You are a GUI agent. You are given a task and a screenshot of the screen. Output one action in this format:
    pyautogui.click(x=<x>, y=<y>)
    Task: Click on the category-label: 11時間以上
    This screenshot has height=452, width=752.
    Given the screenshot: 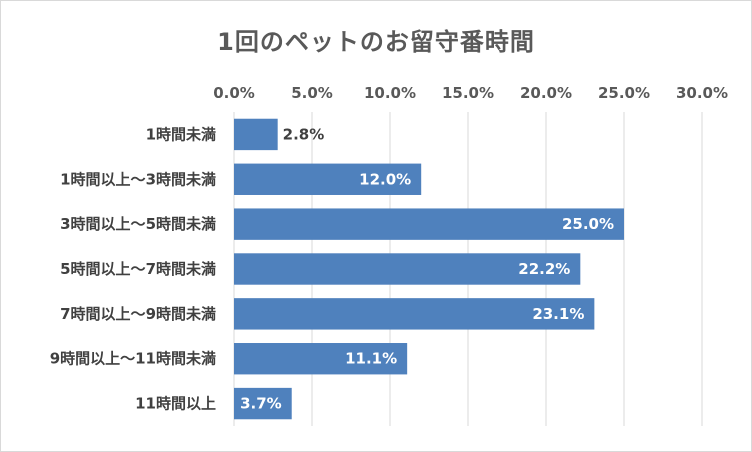 What is the action you would take?
    pyautogui.click(x=175, y=404)
    